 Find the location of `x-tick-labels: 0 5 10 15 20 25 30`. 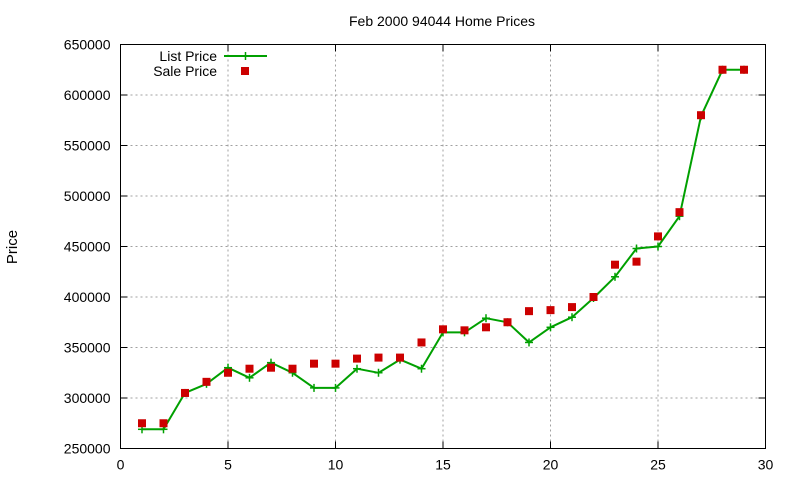

x-tick-labels: 0 5 10 15 20 25 30 is located at coordinates (445, 465).